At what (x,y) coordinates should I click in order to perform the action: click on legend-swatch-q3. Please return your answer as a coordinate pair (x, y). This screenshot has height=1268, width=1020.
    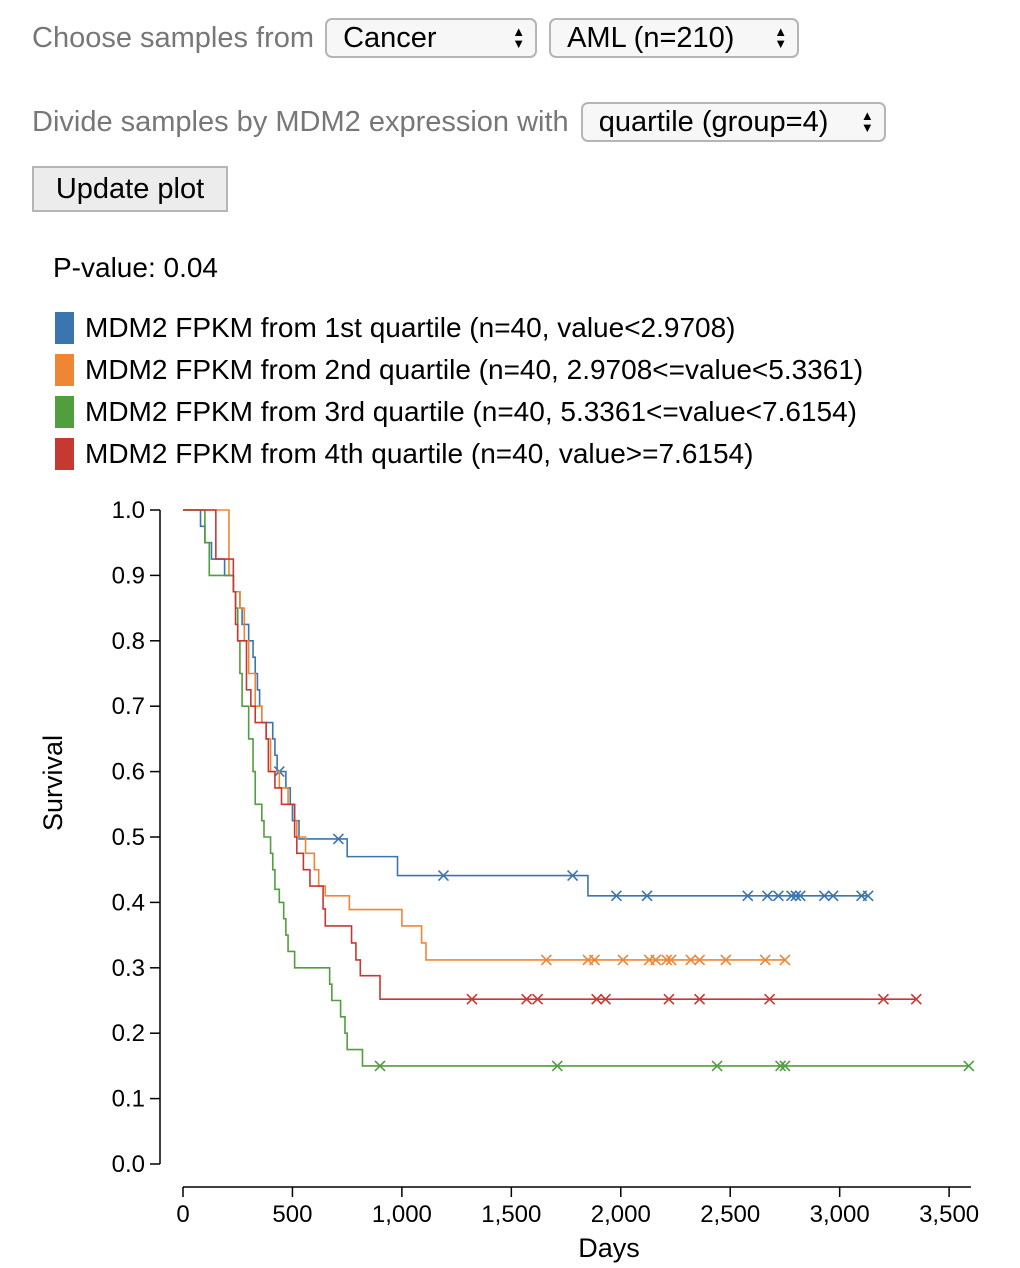
    Looking at the image, I should click on (64, 412).